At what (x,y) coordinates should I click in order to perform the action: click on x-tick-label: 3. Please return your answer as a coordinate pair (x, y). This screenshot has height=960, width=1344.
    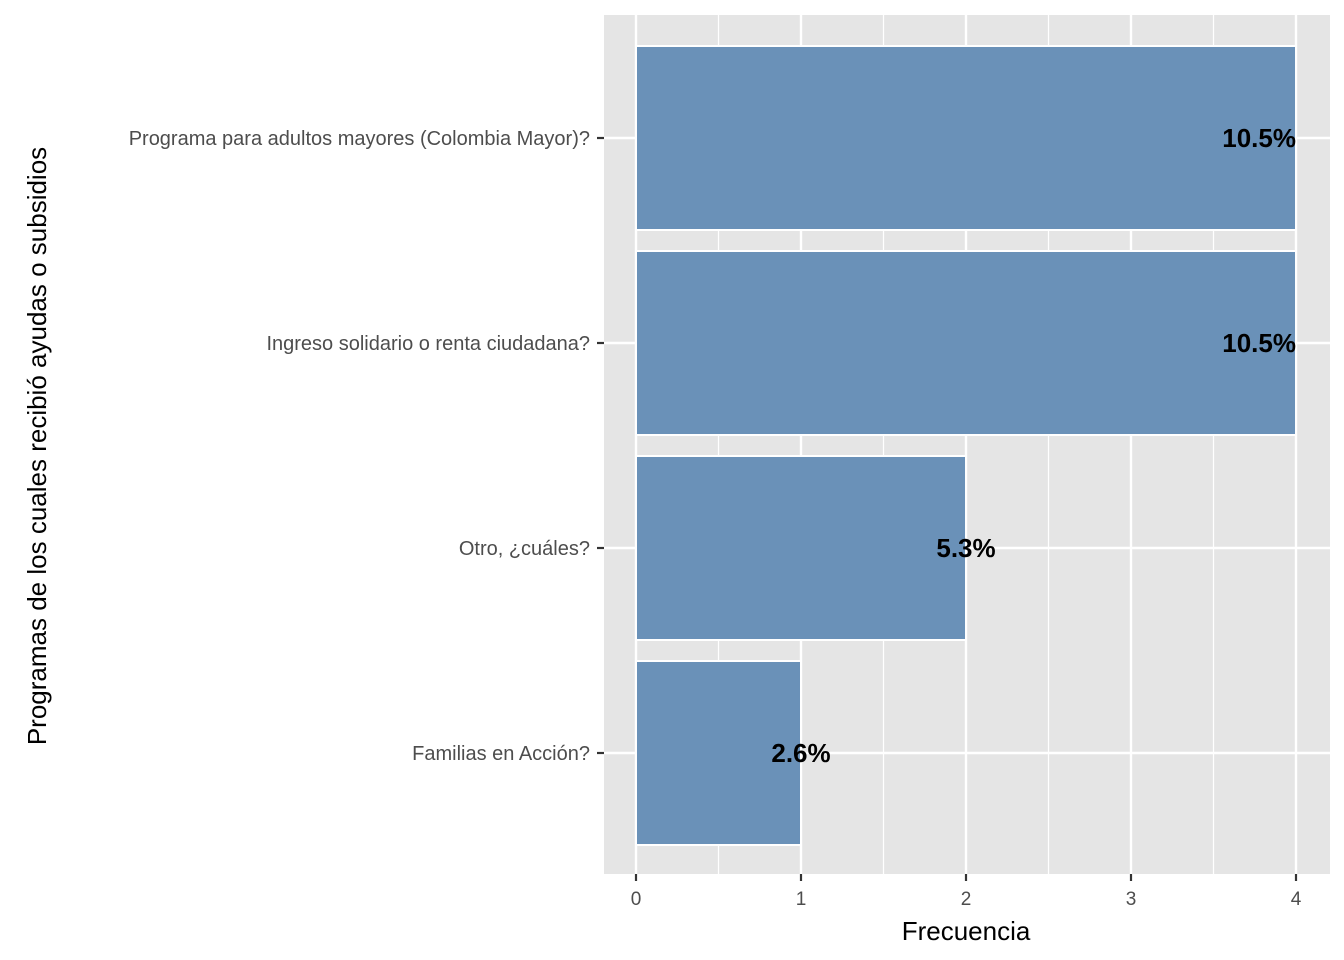
    Looking at the image, I should click on (1131, 899).